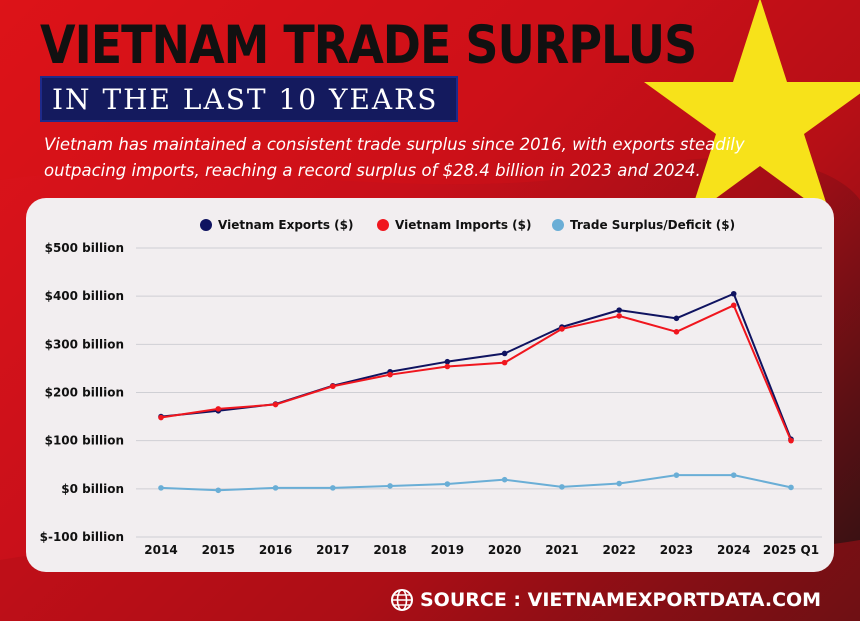 The width and height of the screenshot is (860, 621). Describe the element at coordinates (84, 441) in the screenshot. I see `y-tick-label: $100 billion` at that location.